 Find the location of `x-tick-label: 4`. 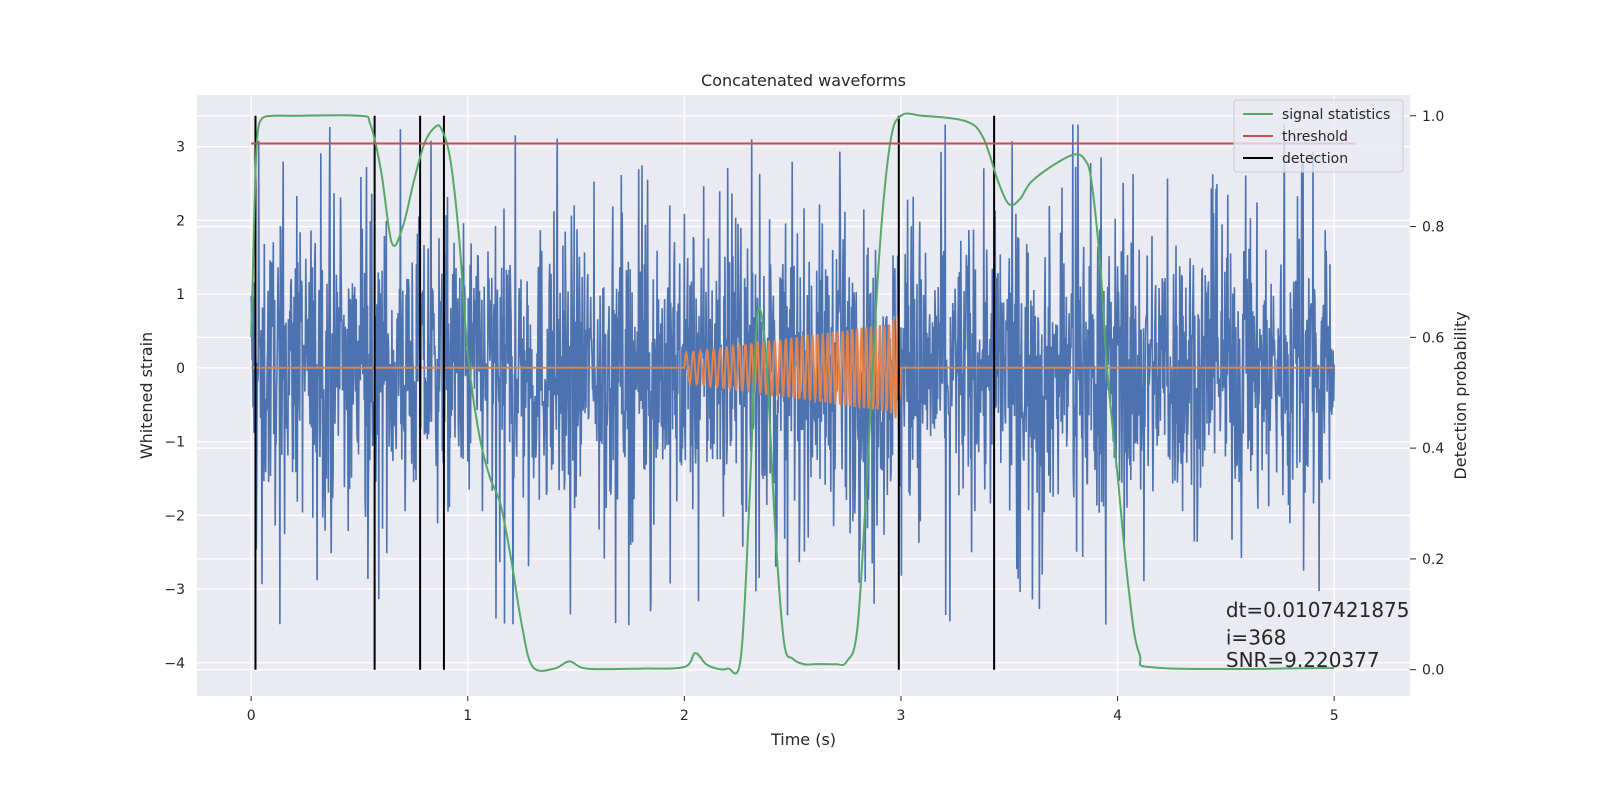

x-tick-label: 4 is located at coordinates (1117, 716).